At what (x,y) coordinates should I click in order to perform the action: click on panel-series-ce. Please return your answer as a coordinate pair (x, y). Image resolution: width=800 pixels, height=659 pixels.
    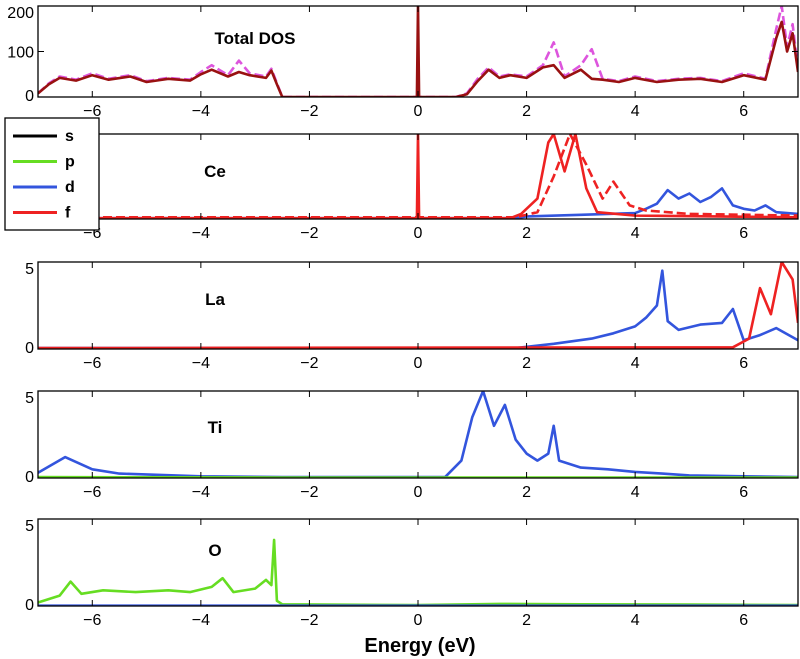
    Looking at the image, I should click on (418, 176).